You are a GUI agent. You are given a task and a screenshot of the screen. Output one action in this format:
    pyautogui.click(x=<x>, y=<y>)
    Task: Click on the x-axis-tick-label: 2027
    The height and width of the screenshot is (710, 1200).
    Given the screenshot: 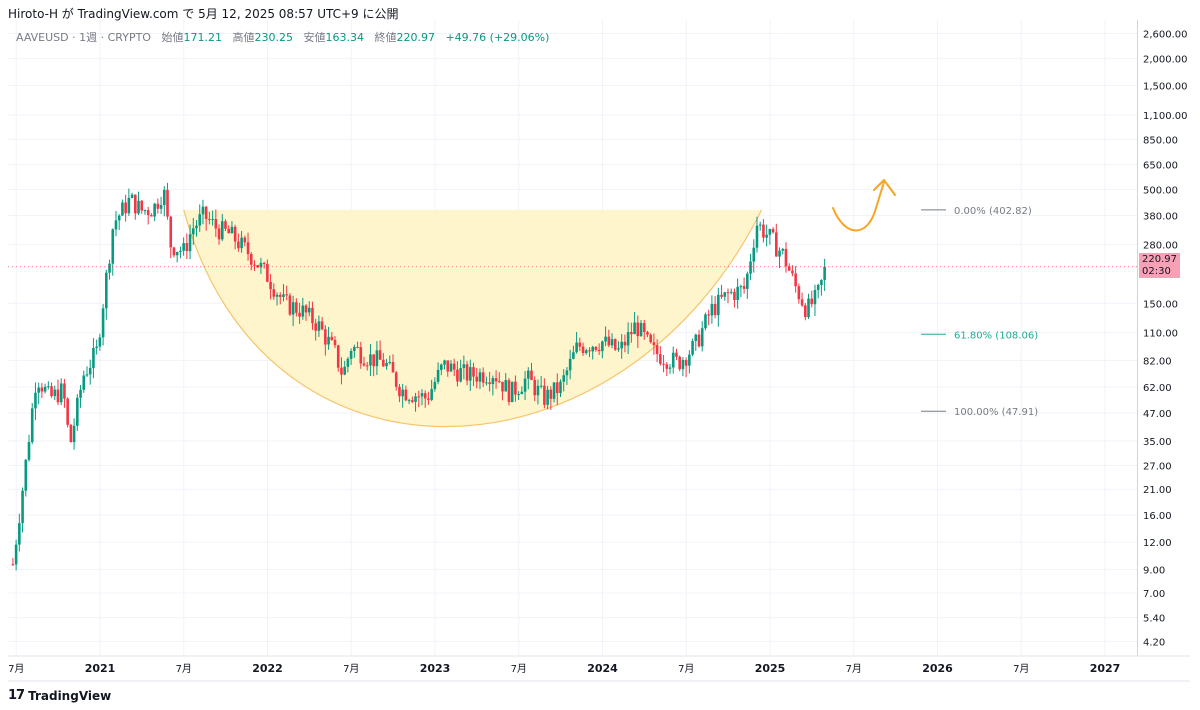 What is the action you would take?
    pyautogui.click(x=1105, y=668)
    